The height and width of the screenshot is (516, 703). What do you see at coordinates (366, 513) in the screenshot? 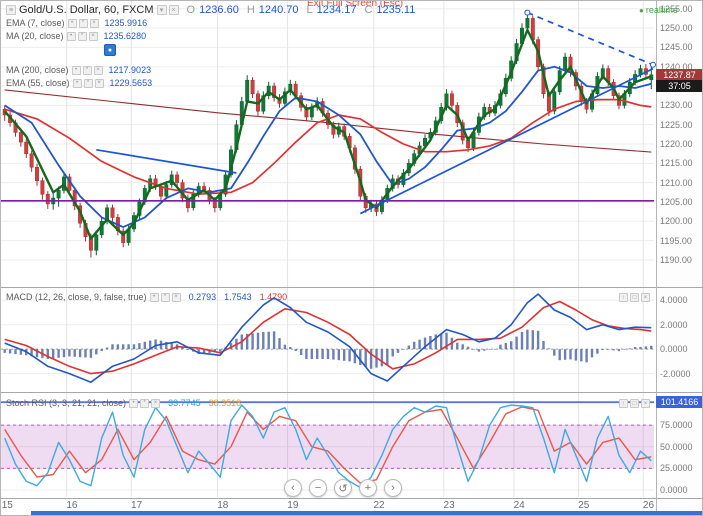
I see `horizontal-scrollbar` at bounding box center [366, 513].